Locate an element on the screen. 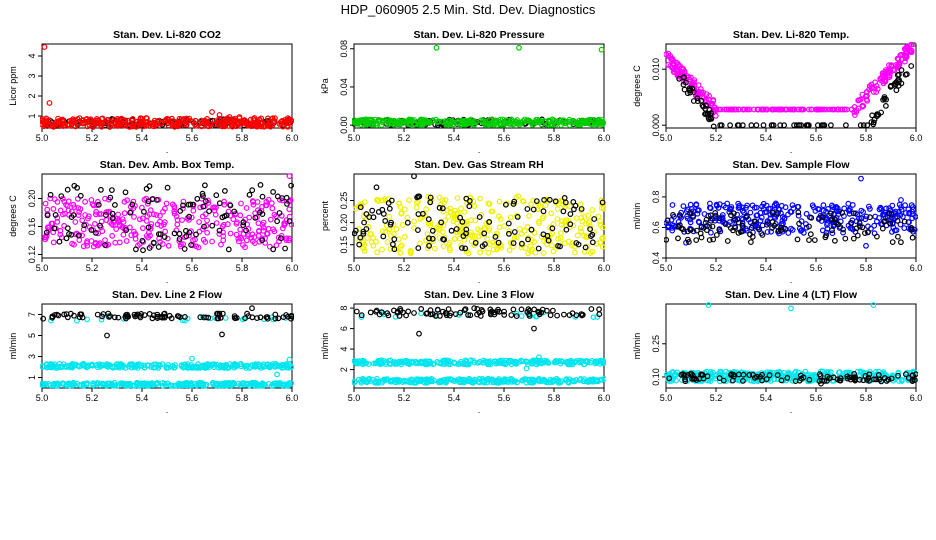  points-layer is located at coordinates (790, 86).